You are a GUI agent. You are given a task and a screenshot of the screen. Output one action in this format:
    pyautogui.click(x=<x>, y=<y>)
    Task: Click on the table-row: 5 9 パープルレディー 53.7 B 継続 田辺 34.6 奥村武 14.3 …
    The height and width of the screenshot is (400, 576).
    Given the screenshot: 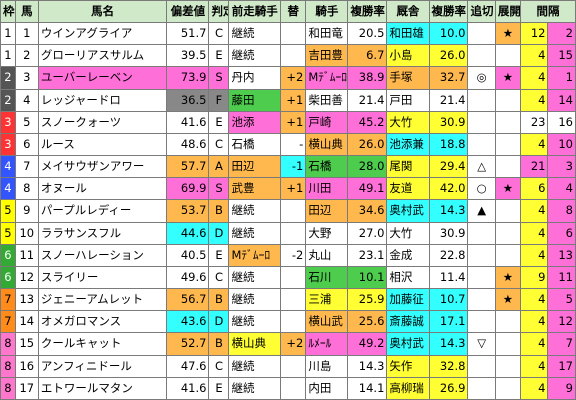 What is the action you would take?
    pyautogui.click(x=288, y=211)
    